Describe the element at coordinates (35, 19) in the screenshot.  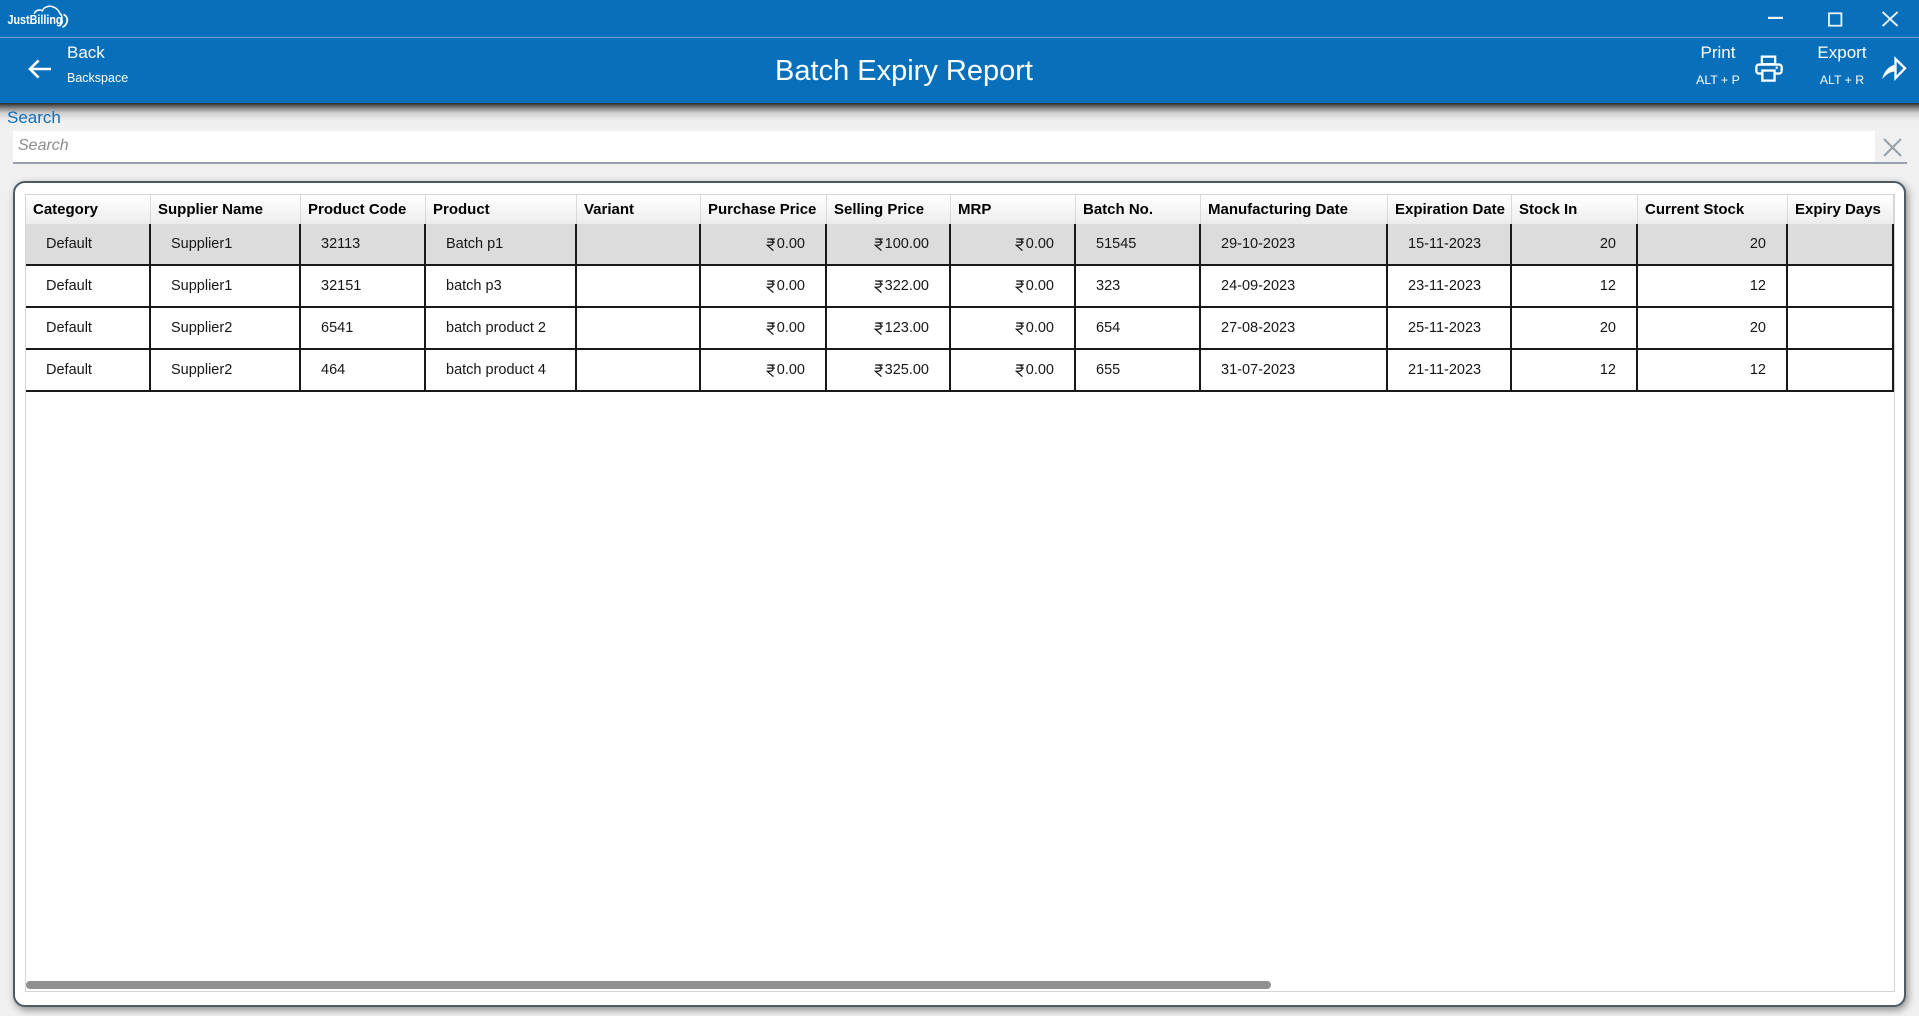
I see `svg-text: JustBilling` at that location.